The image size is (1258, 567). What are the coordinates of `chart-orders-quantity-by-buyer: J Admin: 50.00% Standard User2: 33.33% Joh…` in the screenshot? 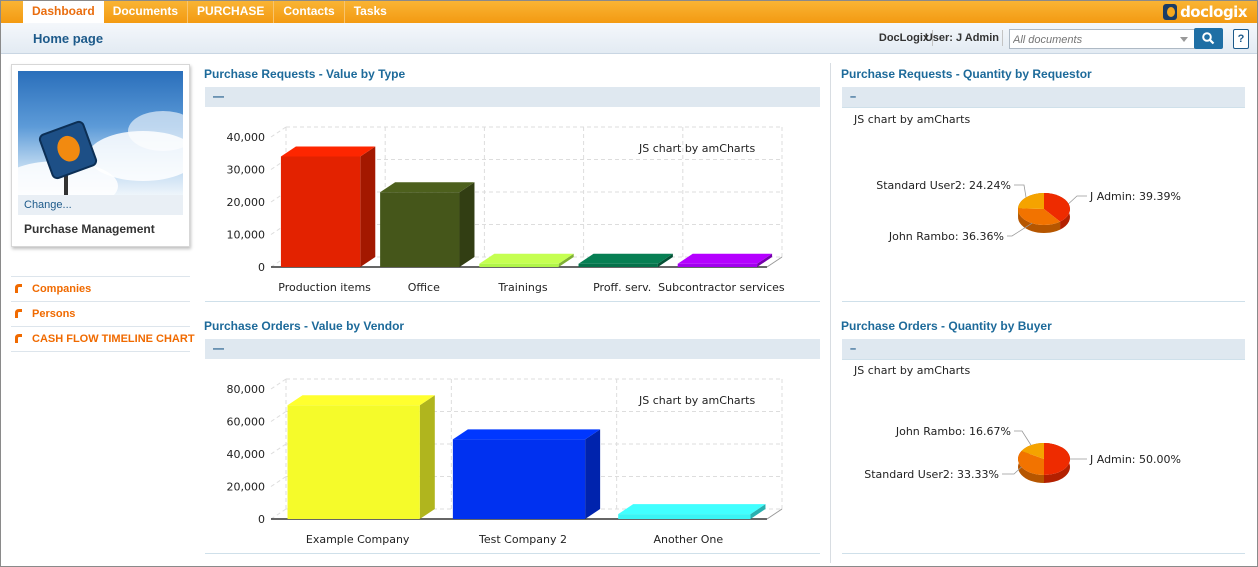 It's located at (1022, 454).